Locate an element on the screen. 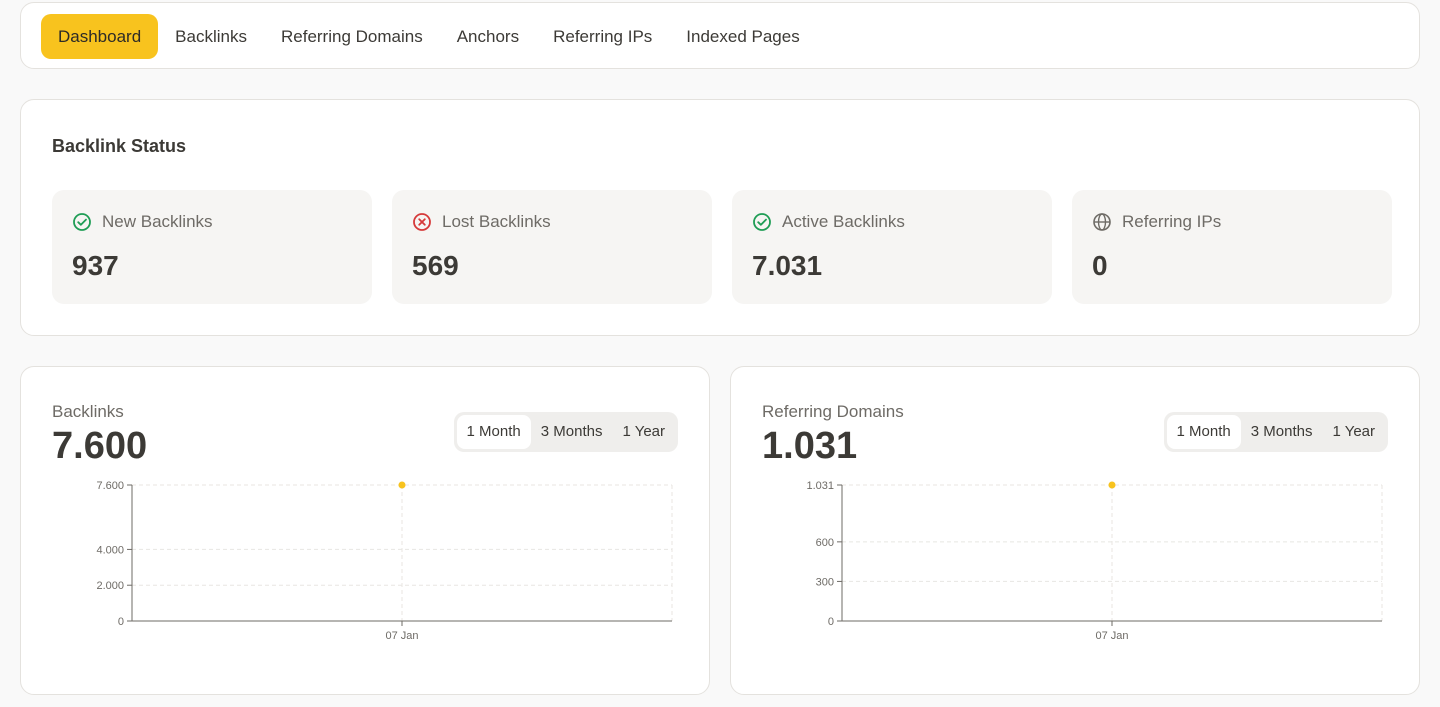 Image resolution: width=1440 pixels, height=707 pixels. referring-domains-chart: 0 300 600 1.031 07 Jan is located at coordinates (1094, 561).